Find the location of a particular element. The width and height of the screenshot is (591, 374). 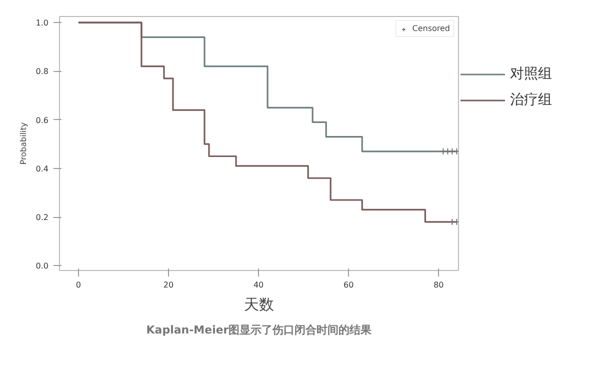

x-tick-label: 80 is located at coordinates (439, 285).